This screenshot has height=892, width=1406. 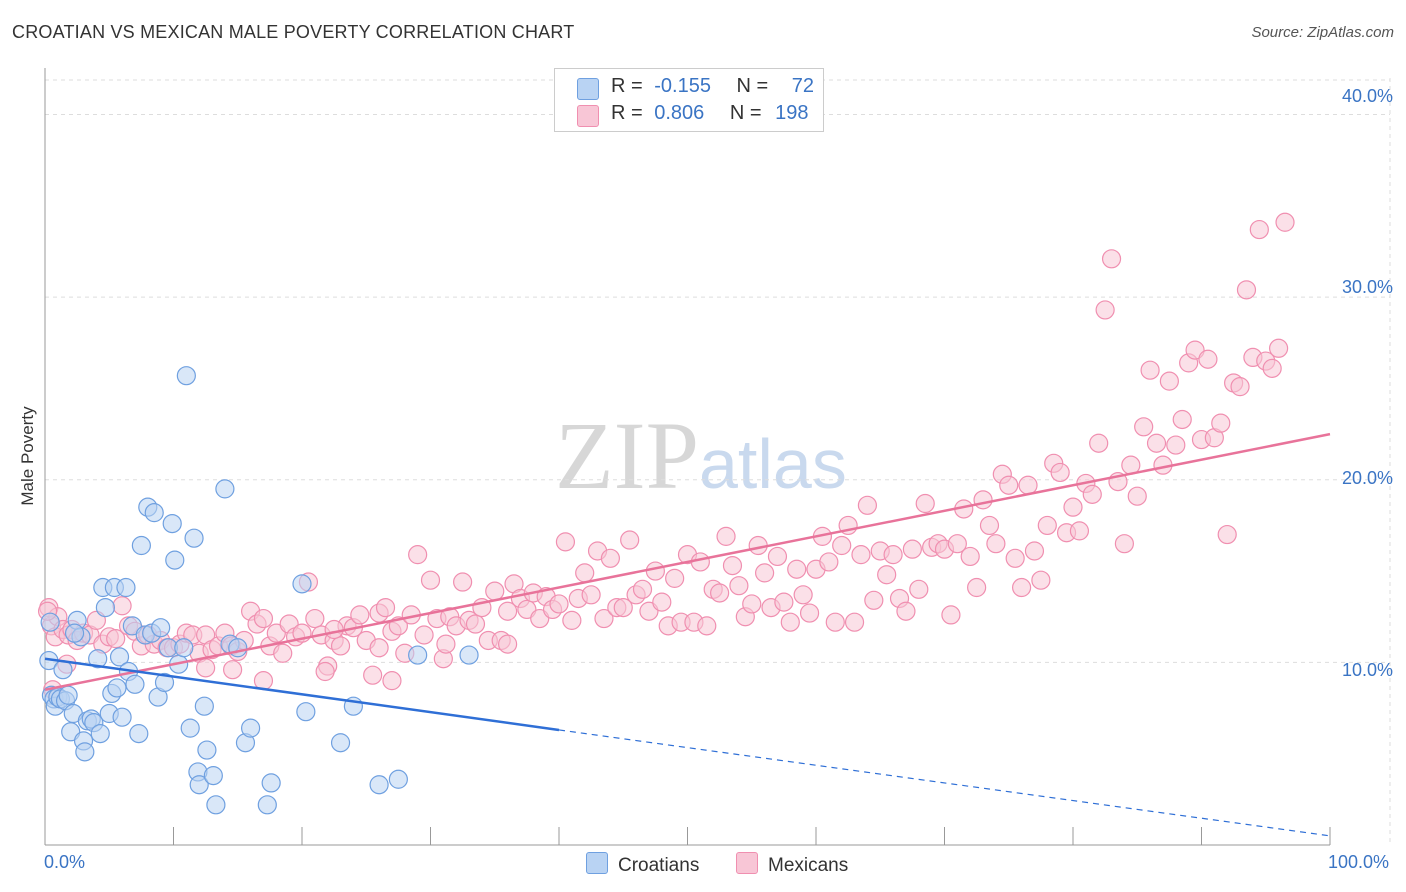 What do you see at coordinates (1367, 96) in the screenshot?
I see `y-tick-label-40: 40.0%` at bounding box center [1367, 96].